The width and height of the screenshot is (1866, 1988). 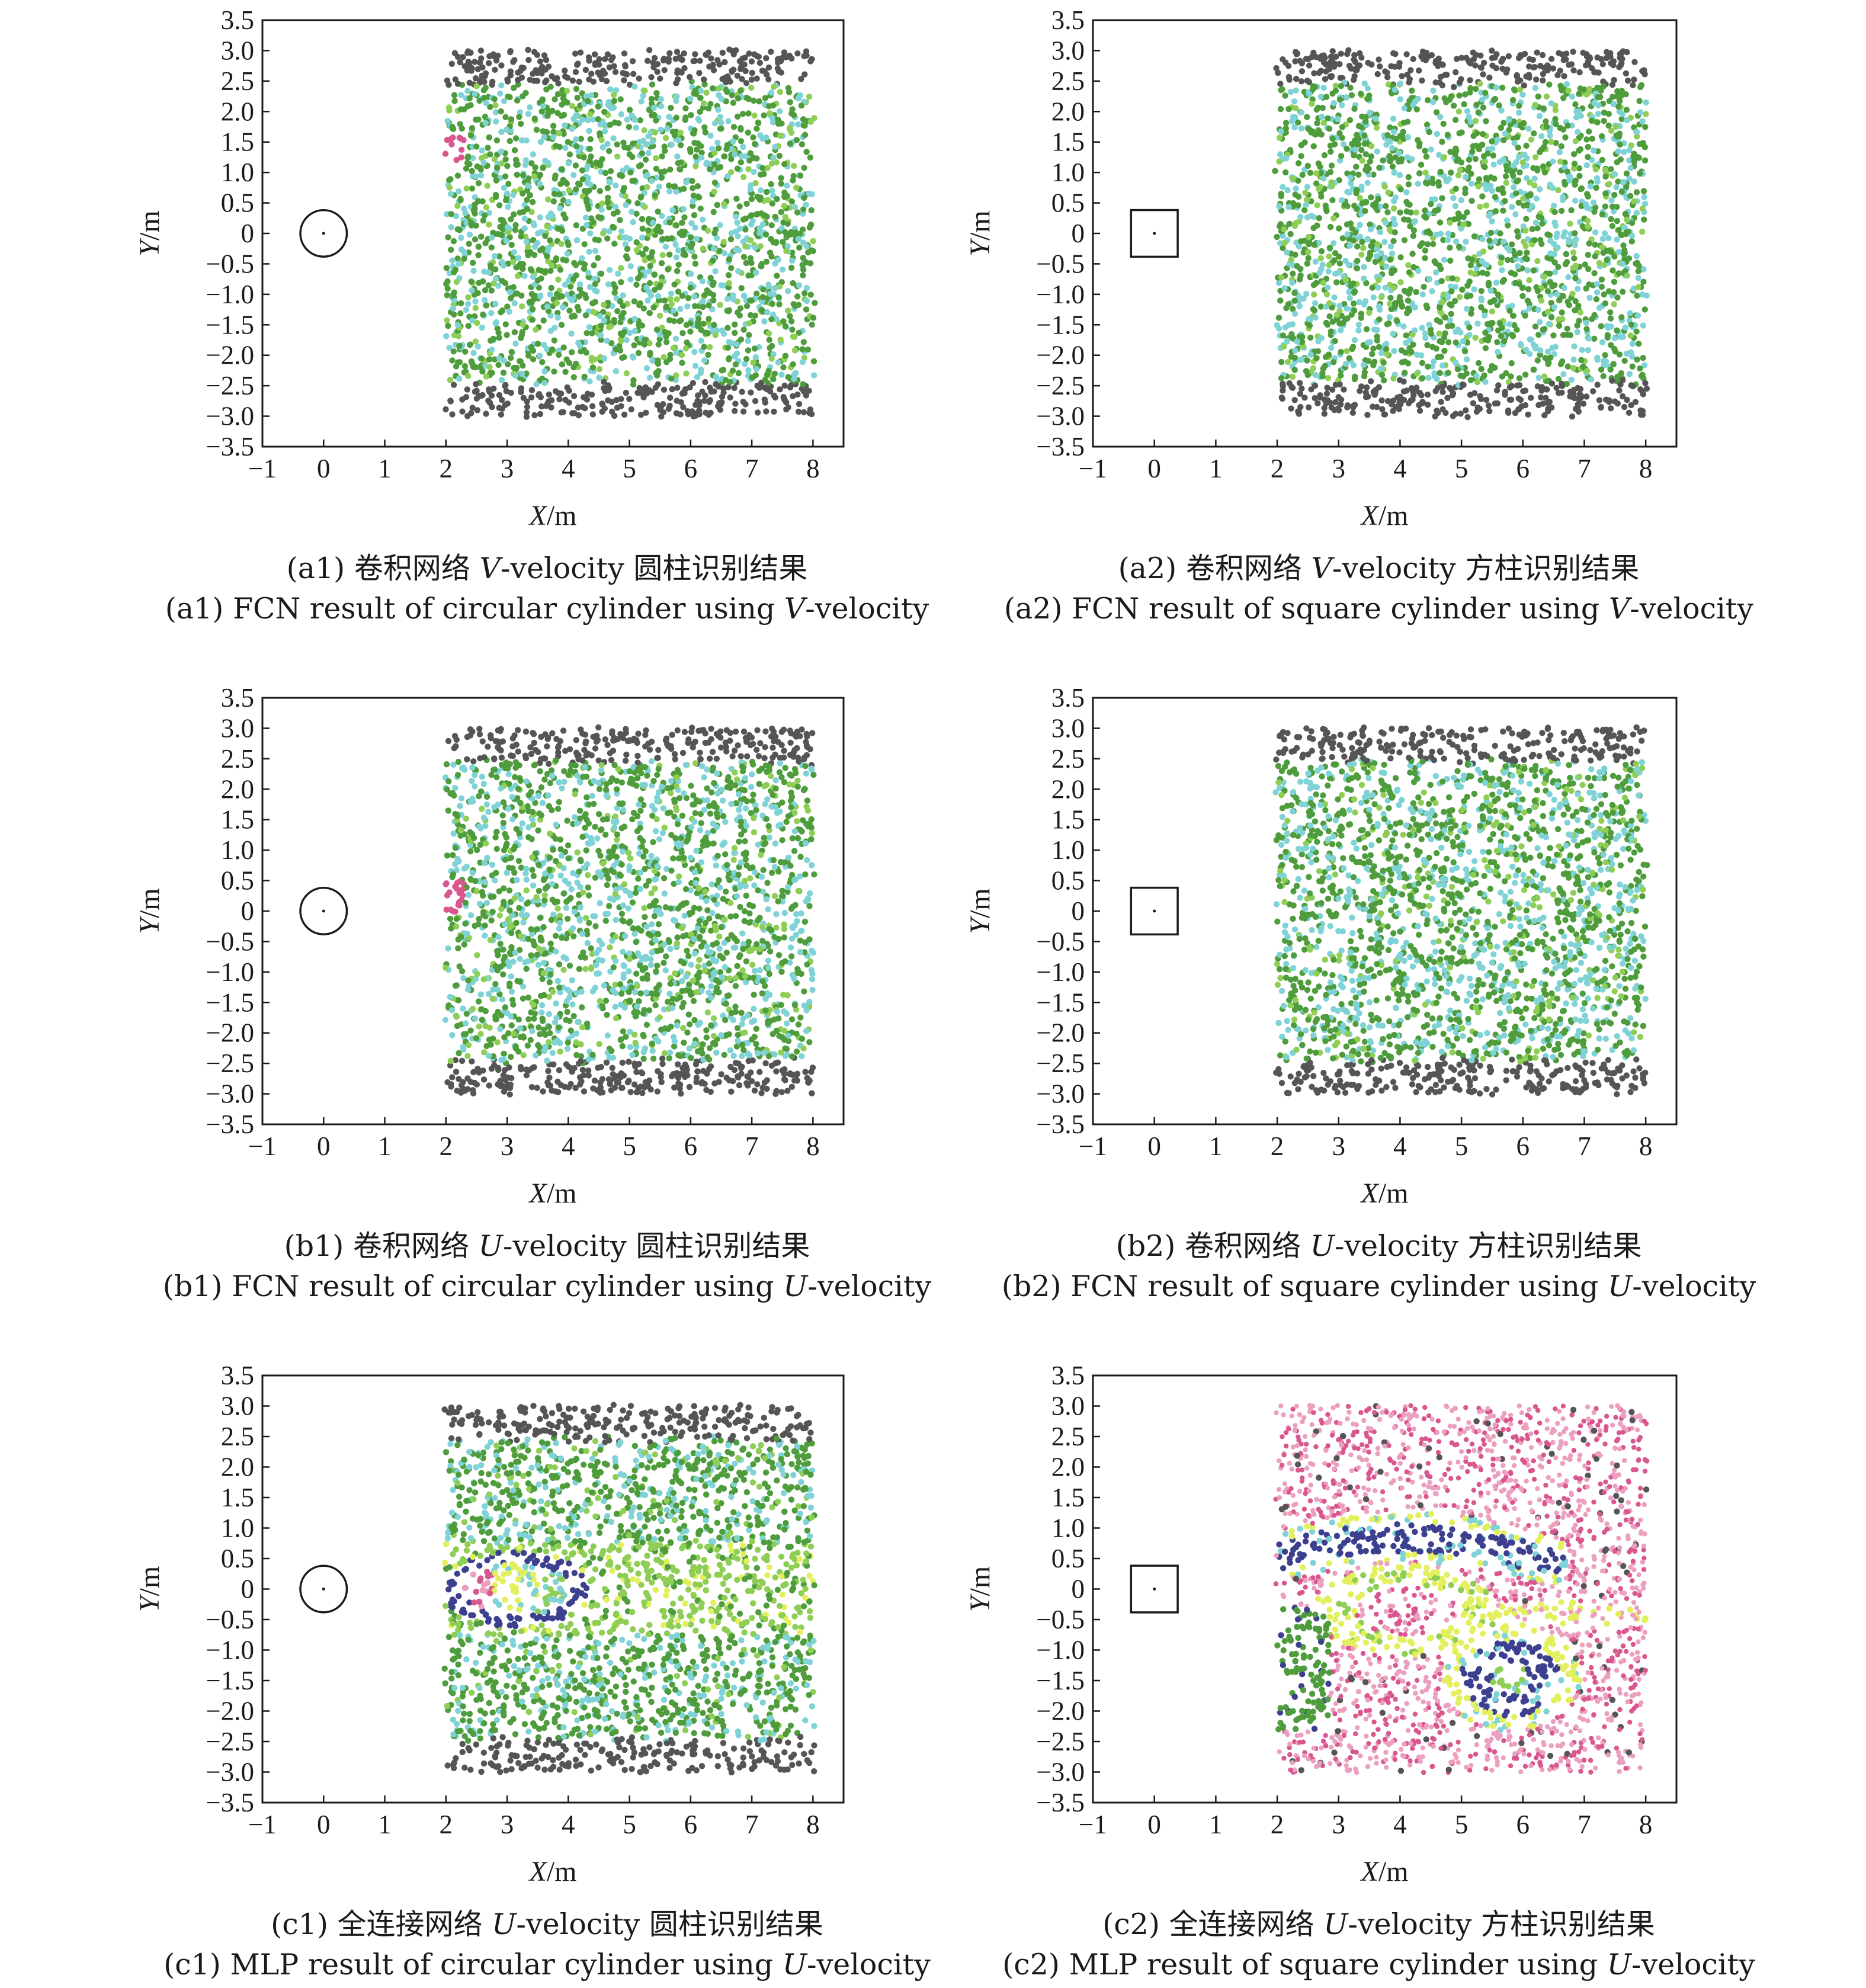 I want to click on x-tick-label: 0, so click(x=324, y=469).